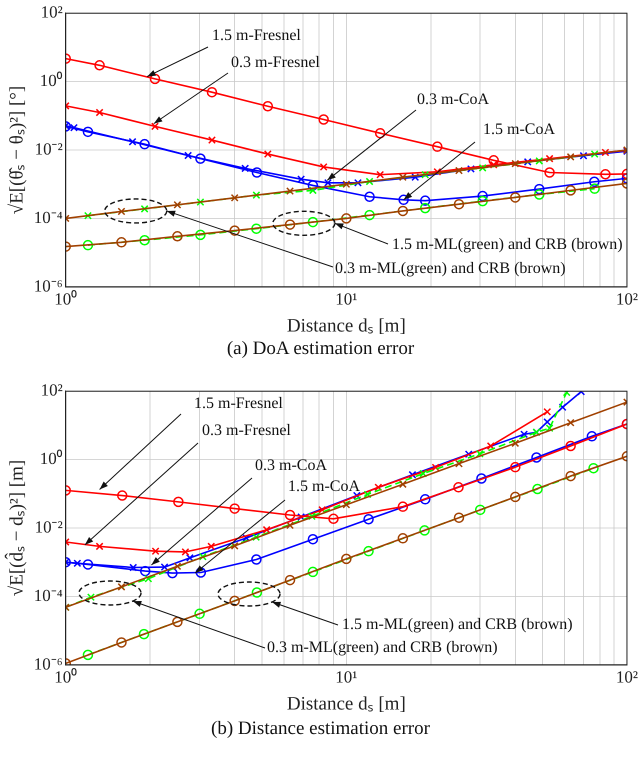 Image resolution: width=641 pixels, height=758 pixels. What do you see at coordinates (321, 349) in the screenshot?
I see `text: (a) DoA estimation error` at bounding box center [321, 349].